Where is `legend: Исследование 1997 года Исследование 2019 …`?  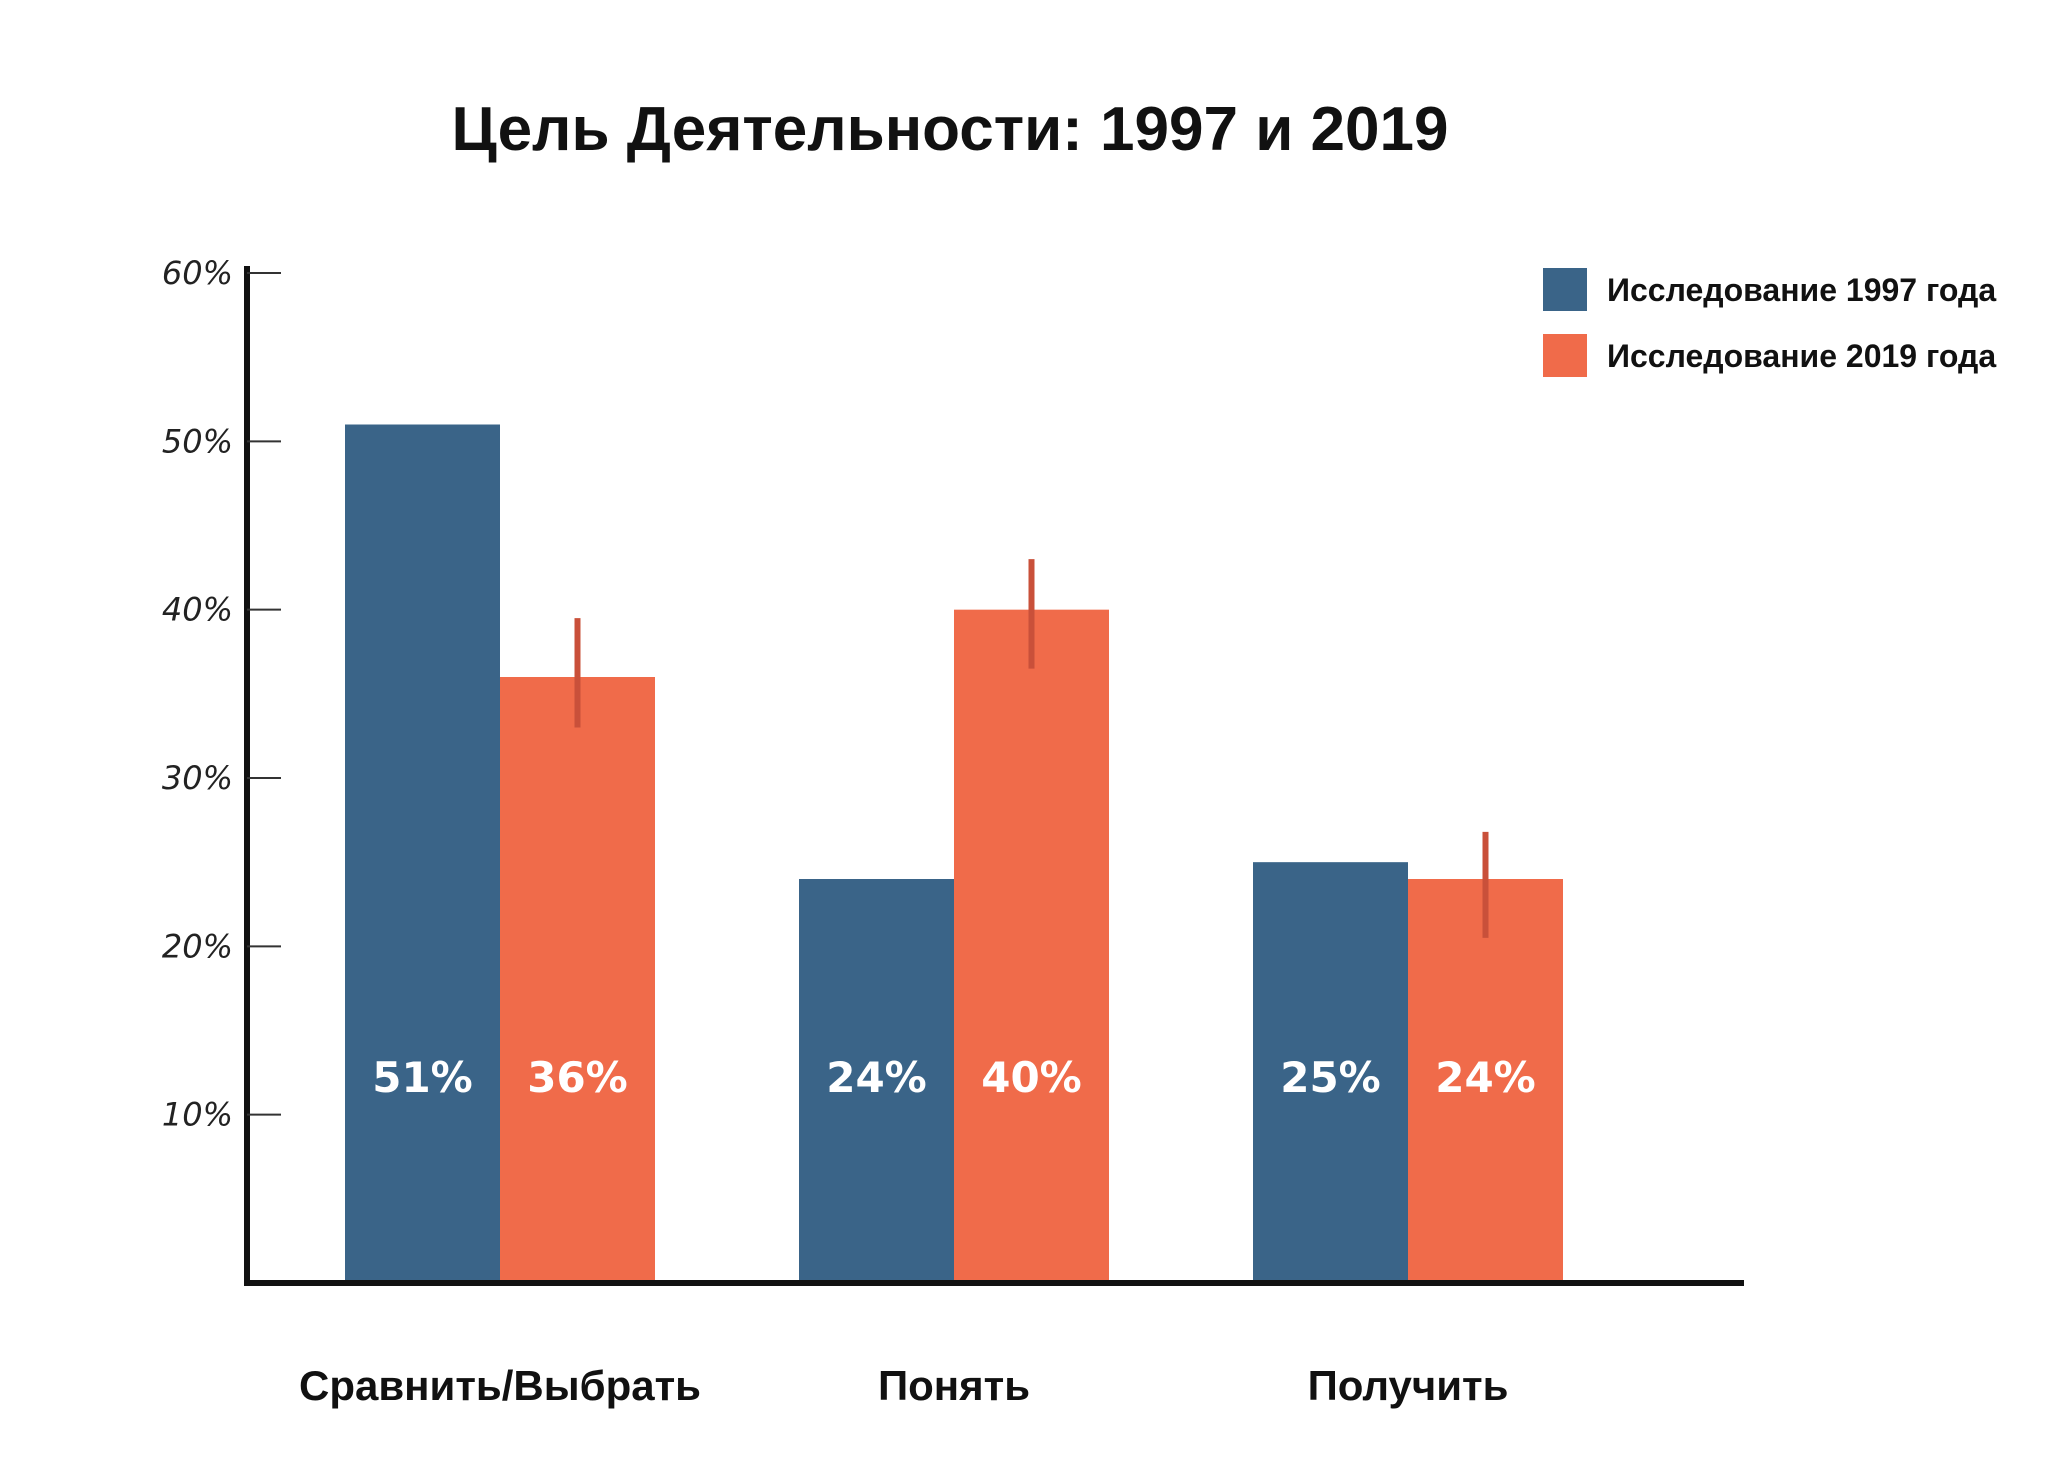 legend: Исследование 1997 года Исследование 2019 … is located at coordinates (1769, 322).